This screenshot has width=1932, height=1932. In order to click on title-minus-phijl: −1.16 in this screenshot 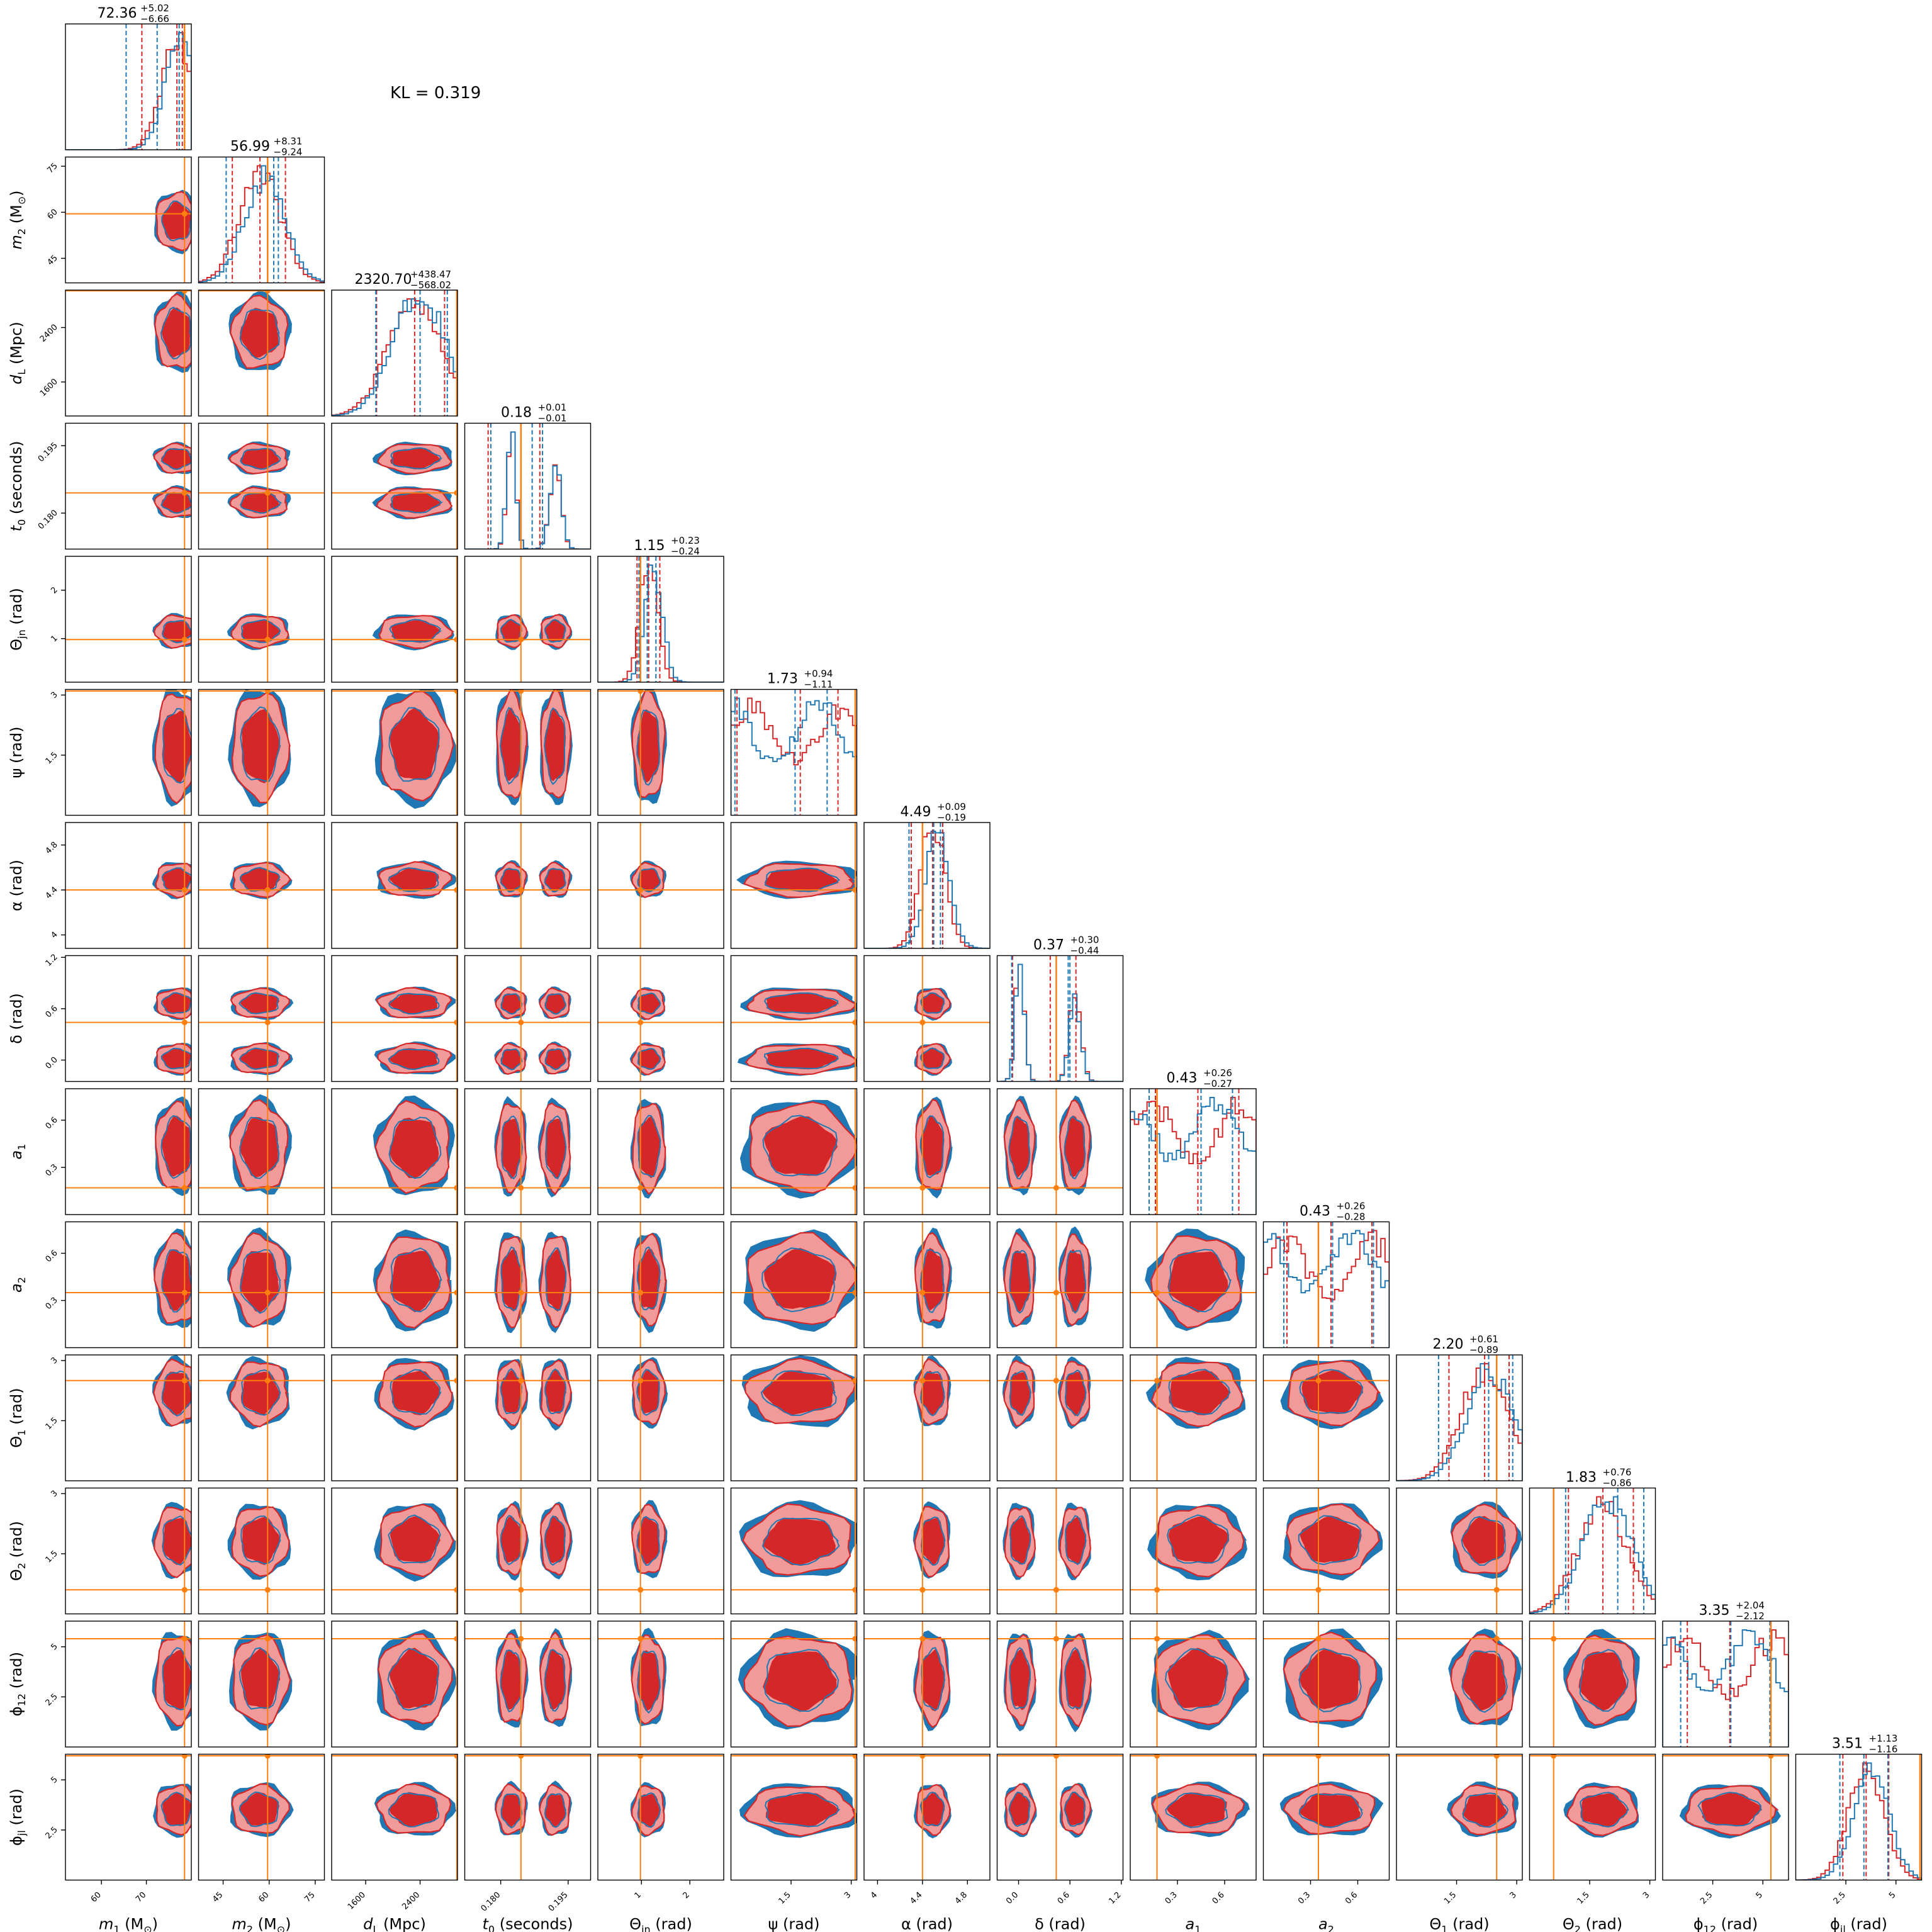, I will do `click(1883, 1749)`.